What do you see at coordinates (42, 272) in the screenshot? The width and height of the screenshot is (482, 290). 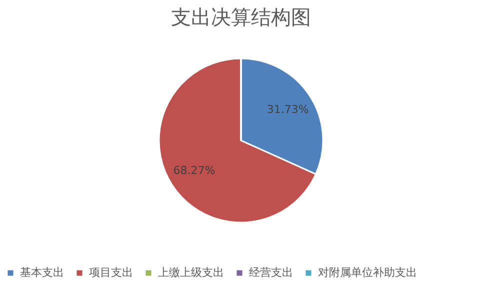 I see `legend-label: 基本支出` at bounding box center [42, 272].